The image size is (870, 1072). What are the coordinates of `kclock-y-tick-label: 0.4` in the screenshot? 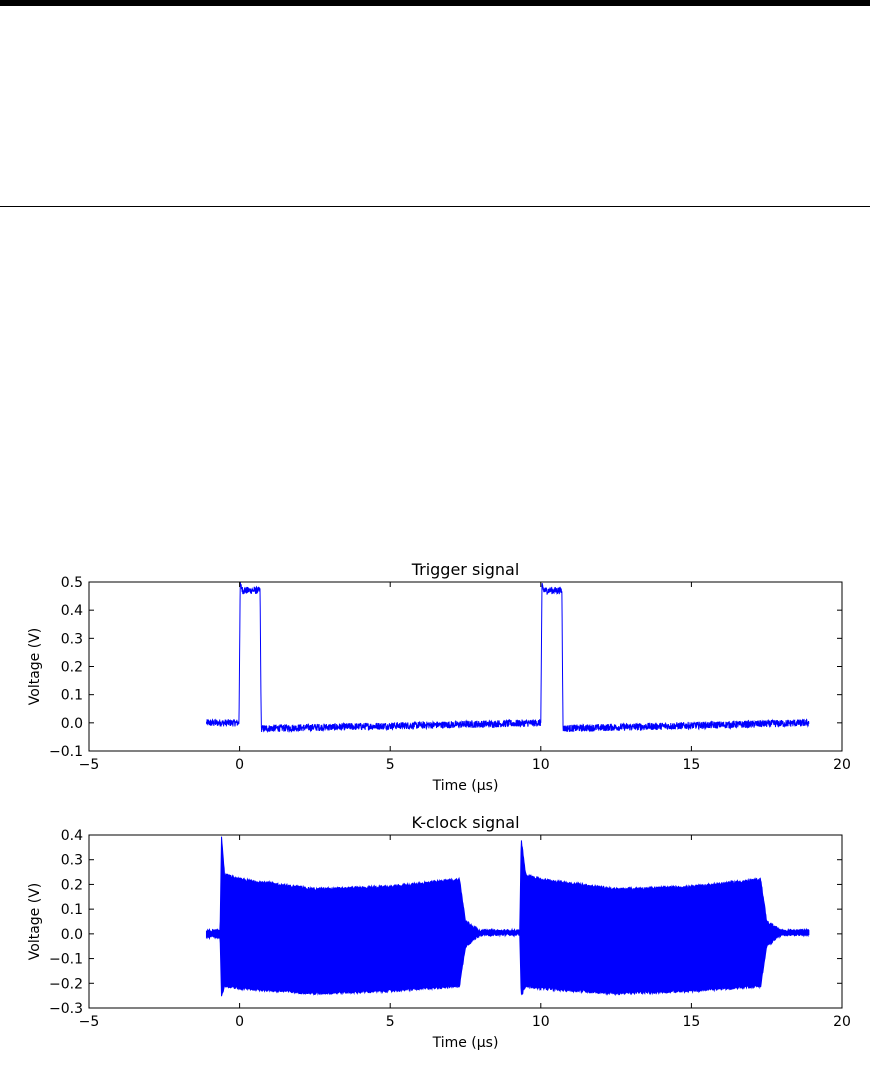 It's located at (72, 836).